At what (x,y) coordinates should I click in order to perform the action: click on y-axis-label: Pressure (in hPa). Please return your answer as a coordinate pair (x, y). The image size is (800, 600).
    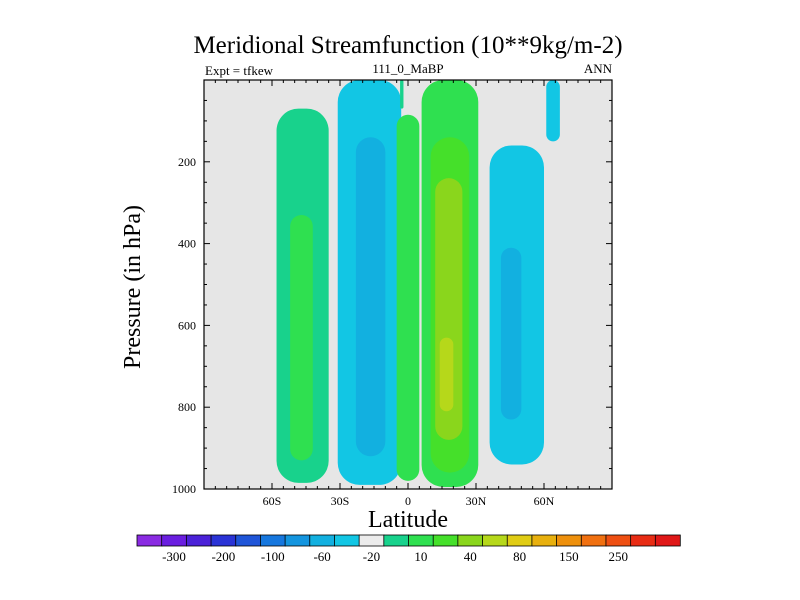
    Looking at the image, I should click on (133, 287).